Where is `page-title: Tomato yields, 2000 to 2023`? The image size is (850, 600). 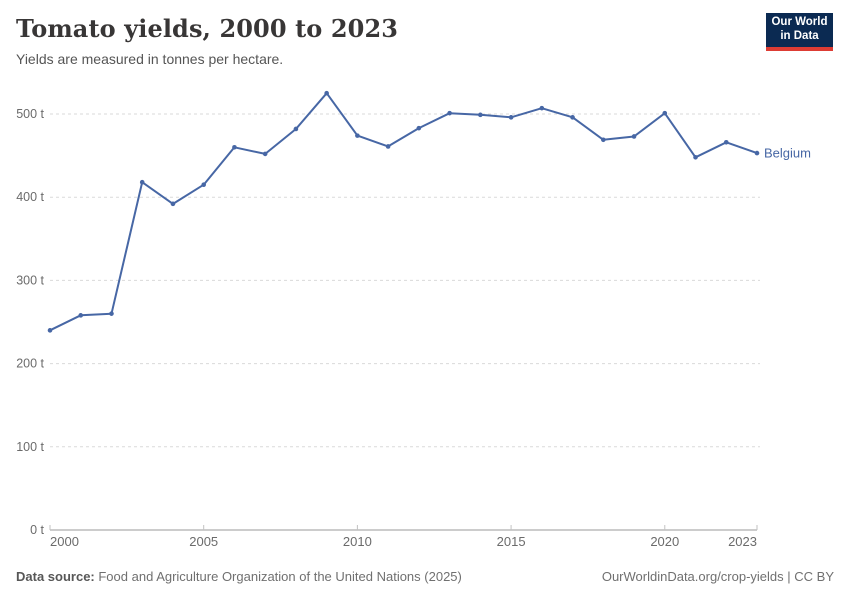
page-title: Tomato yields, 2000 to 2023 is located at coordinates (207, 28).